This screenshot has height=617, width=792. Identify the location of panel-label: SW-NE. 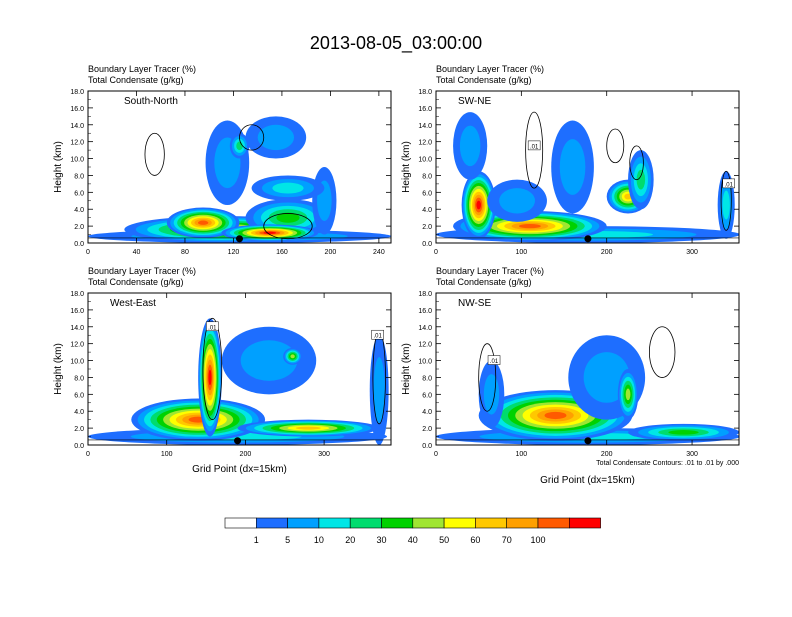
(474, 101).